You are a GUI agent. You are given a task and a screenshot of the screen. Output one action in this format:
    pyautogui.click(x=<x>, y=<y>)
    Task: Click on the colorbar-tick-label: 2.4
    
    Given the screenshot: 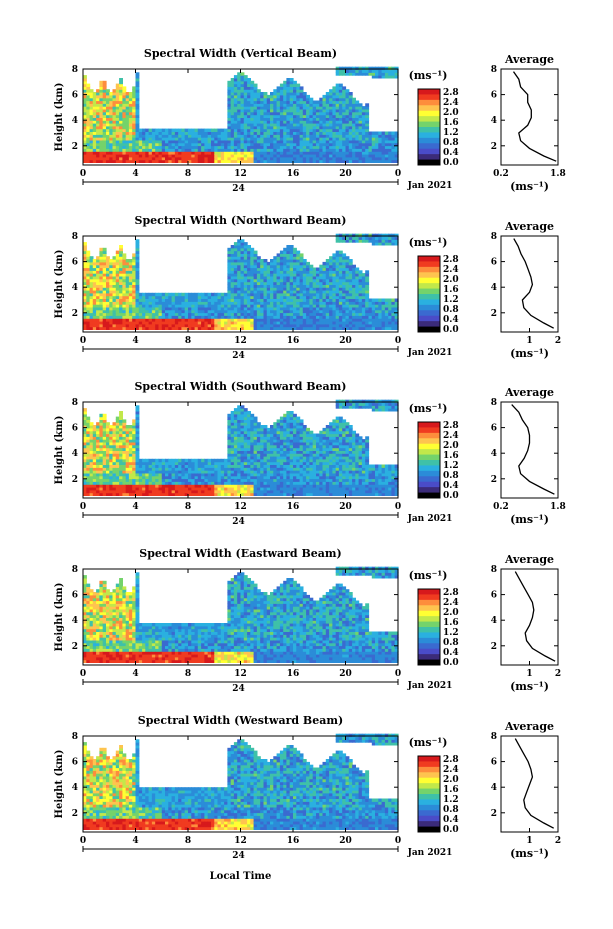 What is the action you would take?
    pyautogui.click(x=451, y=103)
    